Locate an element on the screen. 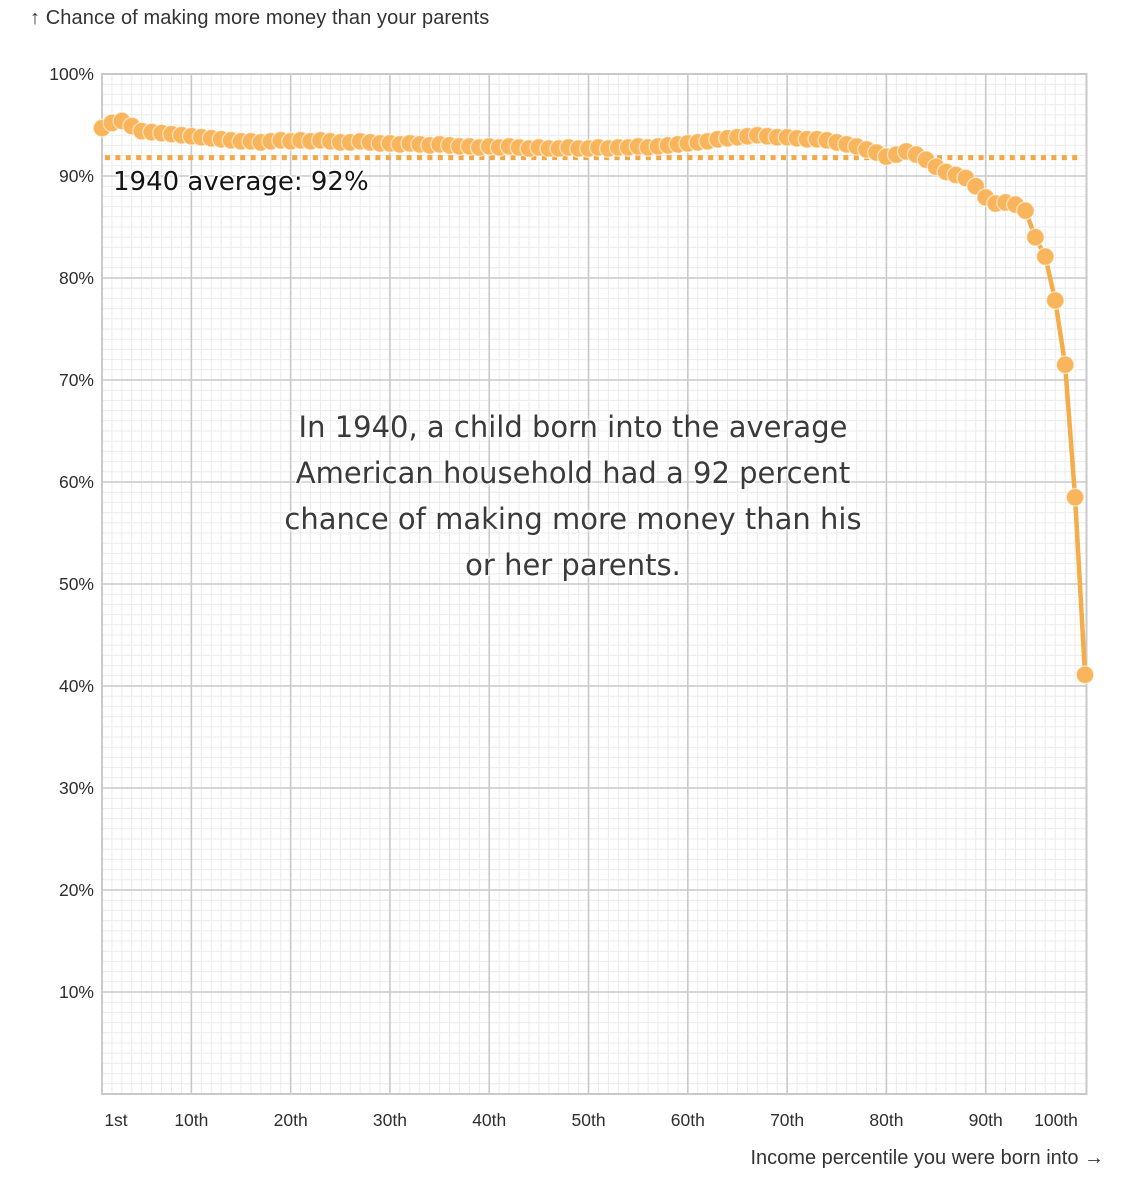  annotation-line: American household had a 92 percent is located at coordinates (573, 473).